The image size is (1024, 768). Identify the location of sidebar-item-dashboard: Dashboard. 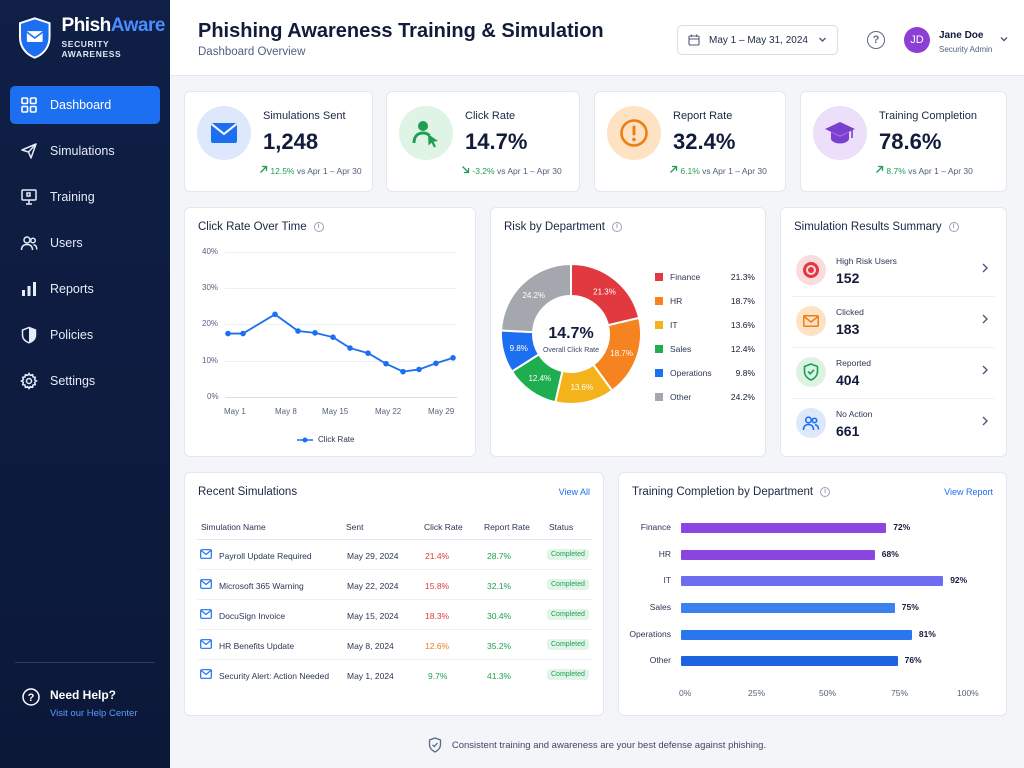
(85, 105).